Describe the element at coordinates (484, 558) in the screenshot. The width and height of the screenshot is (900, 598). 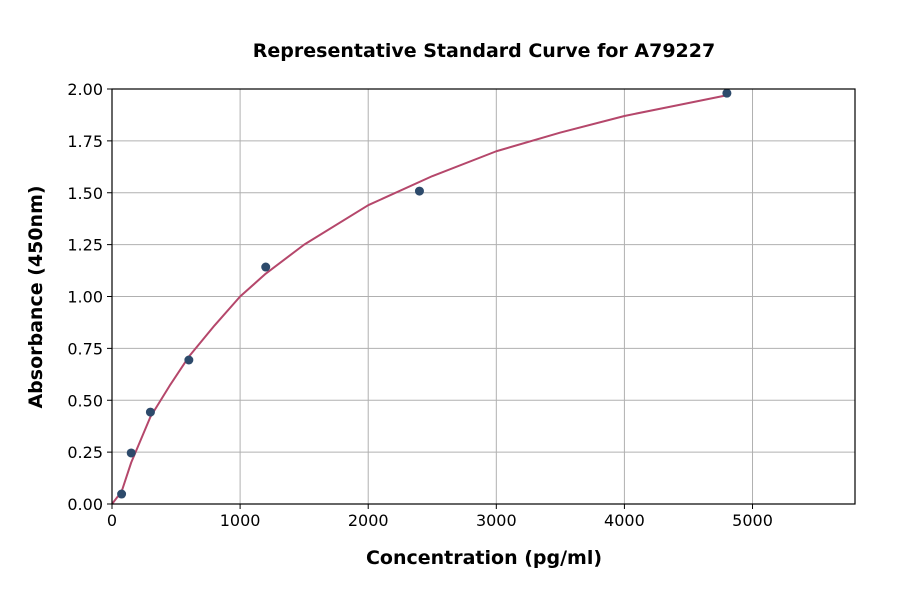
I see `x-axis-label: Concentration (pg/ml)` at that location.